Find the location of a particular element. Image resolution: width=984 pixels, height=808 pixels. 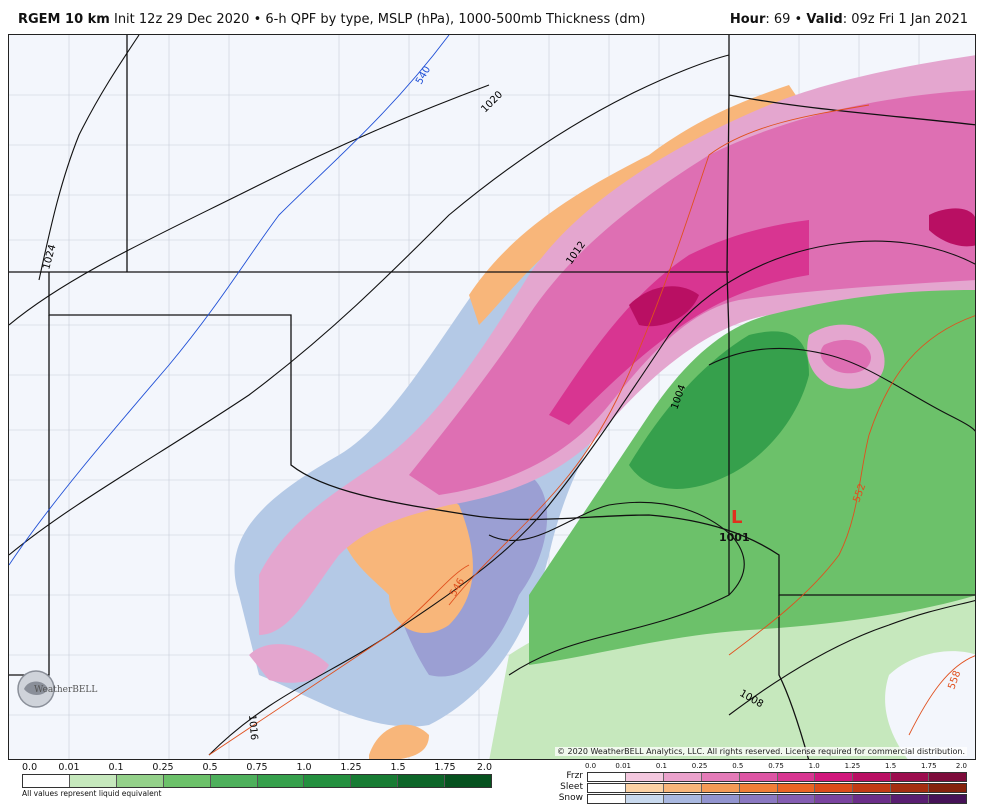

frzr-region-heavy is located at coordinates (679, 322).